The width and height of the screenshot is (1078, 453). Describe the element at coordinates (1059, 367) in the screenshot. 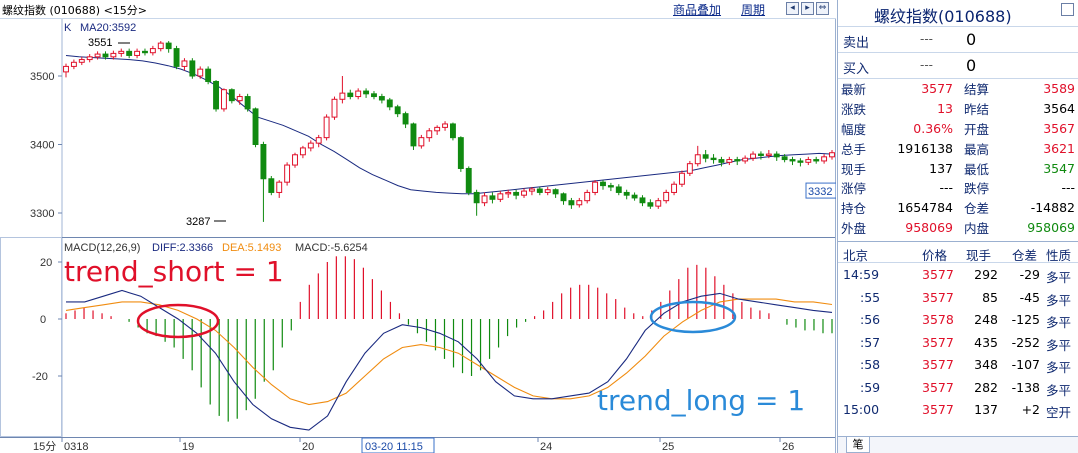

I see `tick-nature: 多平` at that location.